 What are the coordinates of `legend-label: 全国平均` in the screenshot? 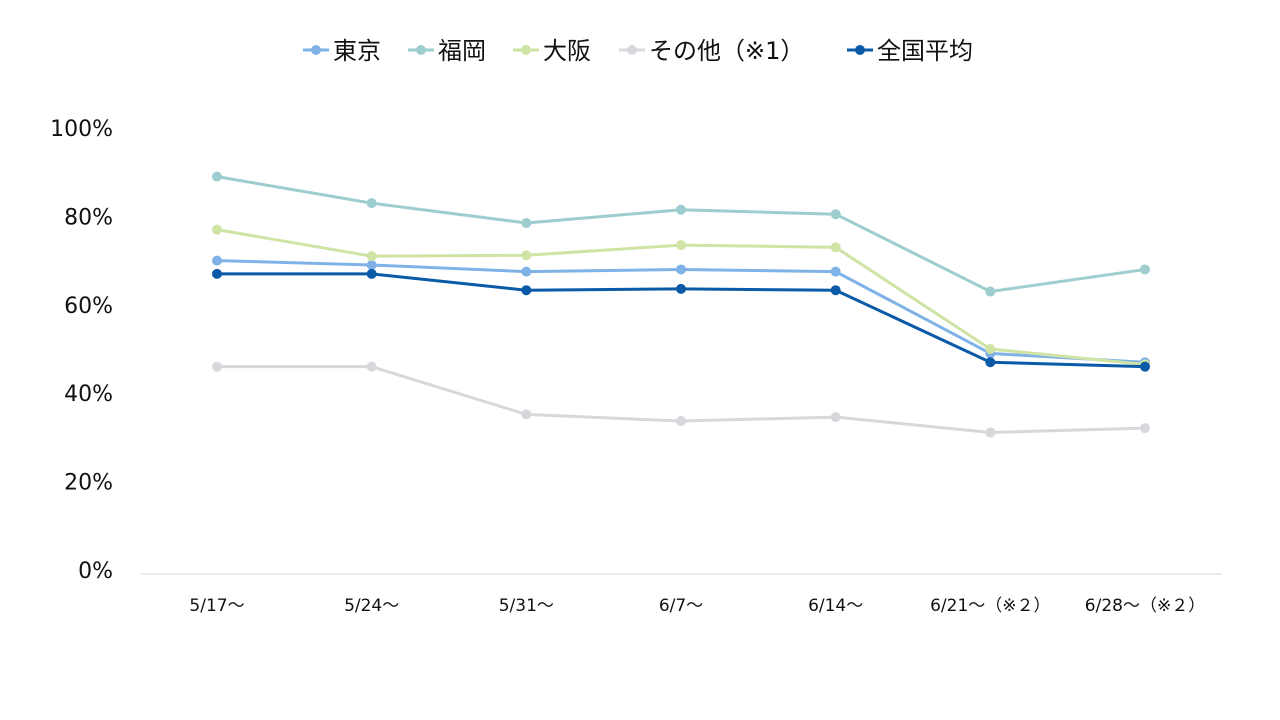 It's located at (925, 51).